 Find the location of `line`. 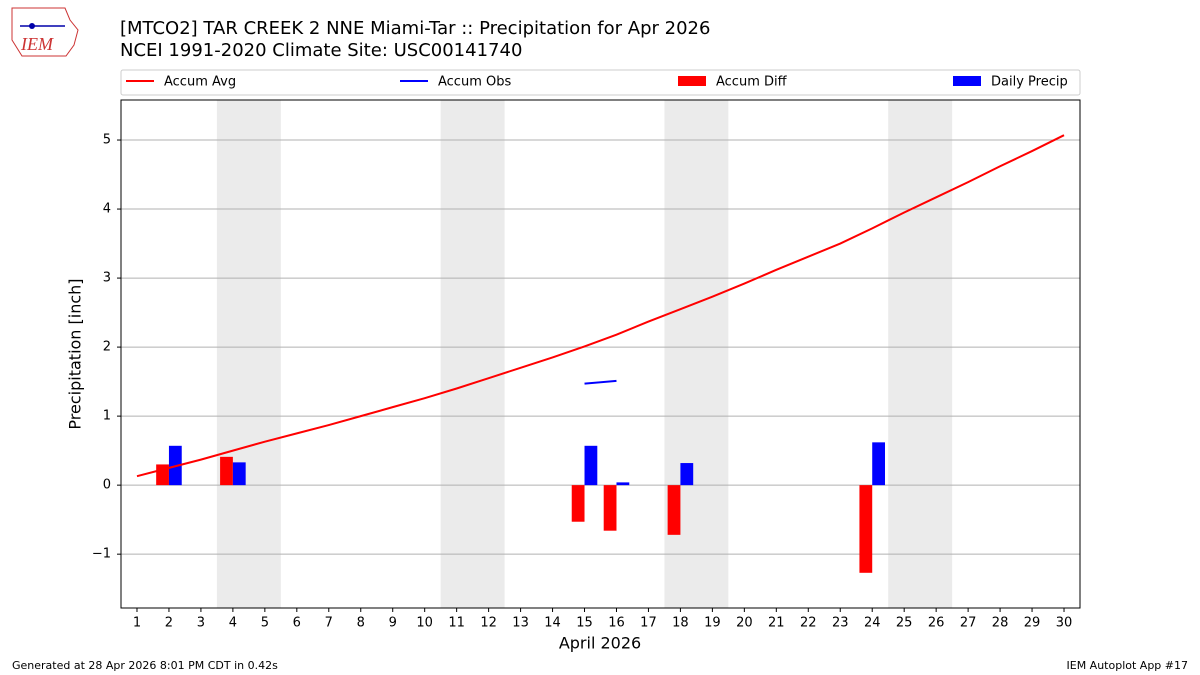

line is located at coordinates (600, 382).